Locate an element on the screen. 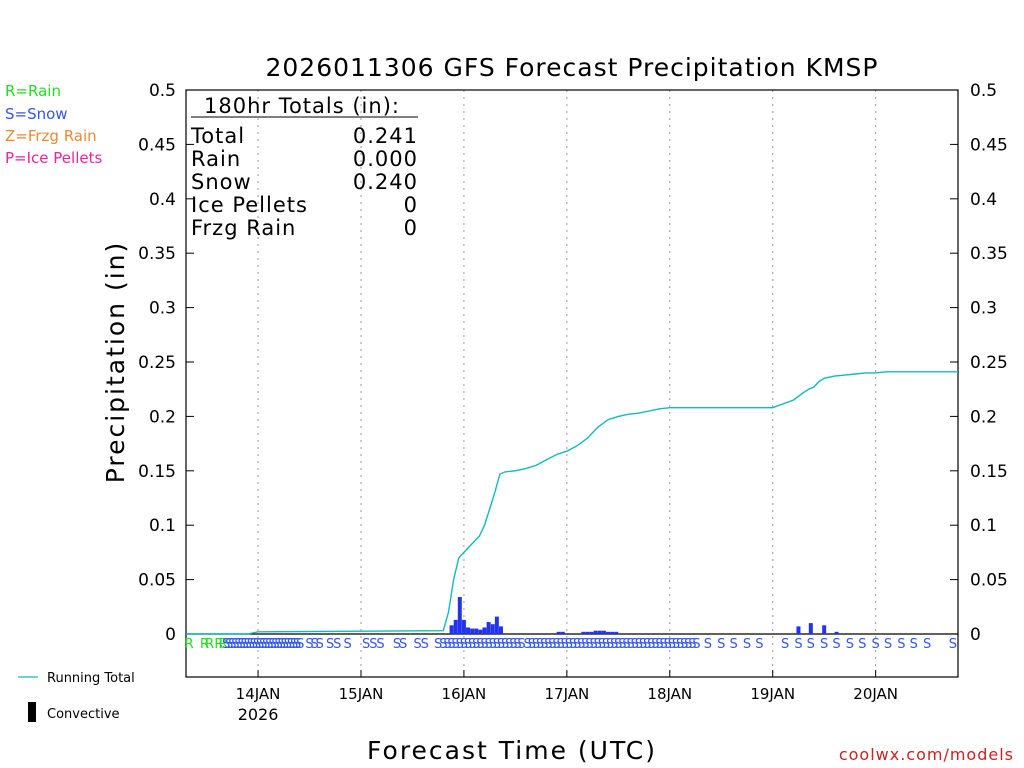  totals-label: Frzg Rain is located at coordinates (243, 228).